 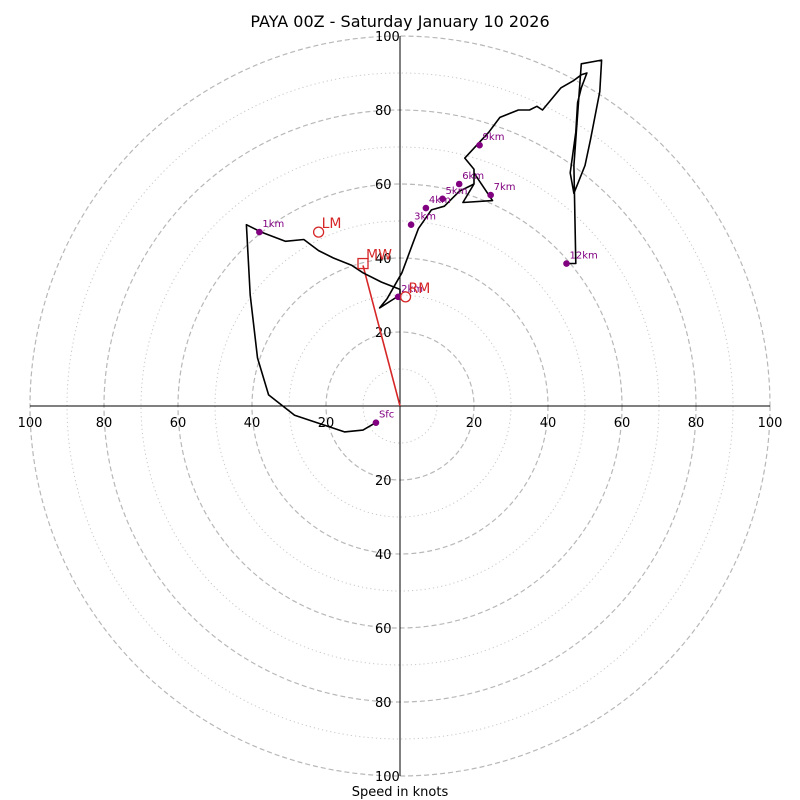 What do you see at coordinates (399, 21) in the screenshot?
I see `chart-title: PAYA 00Z - Saturday January 10 2026` at bounding box center [399, 21].